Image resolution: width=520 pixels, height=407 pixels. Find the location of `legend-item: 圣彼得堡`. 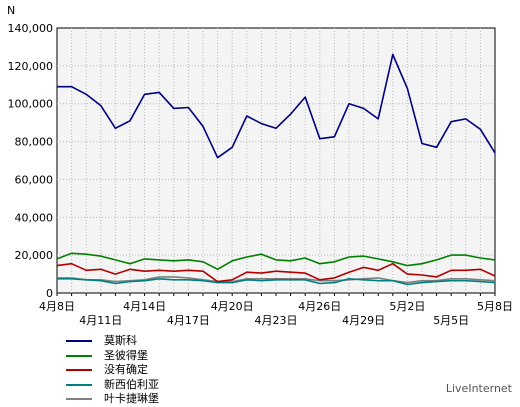

legend-item: 圣彼得堡 is located at coordinates (112, 356).